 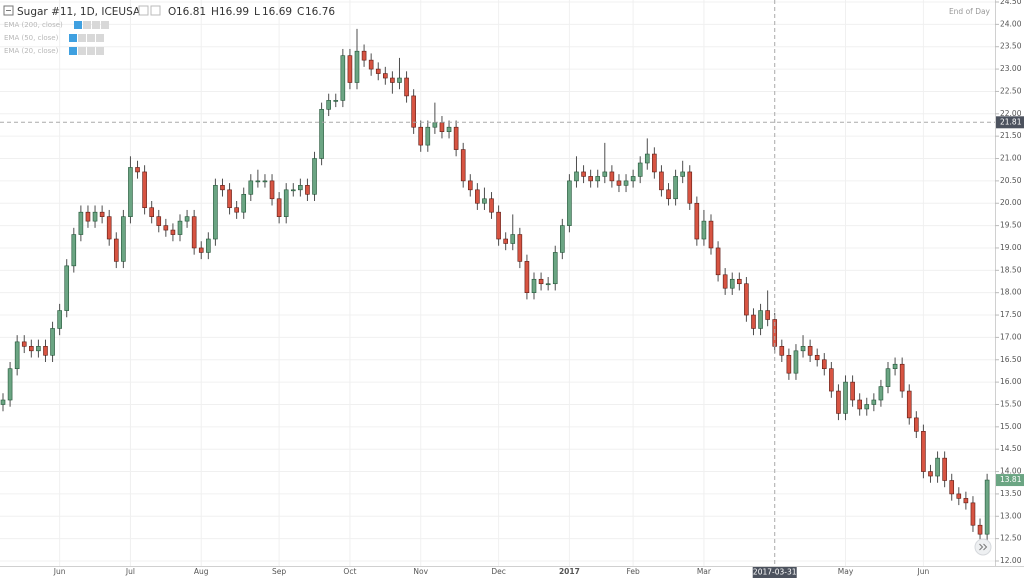 What do you see at coordinates (1011, 158) in the screenshot?
I see `y-tick-label: 21.00` at bounding box center [1011, 158].